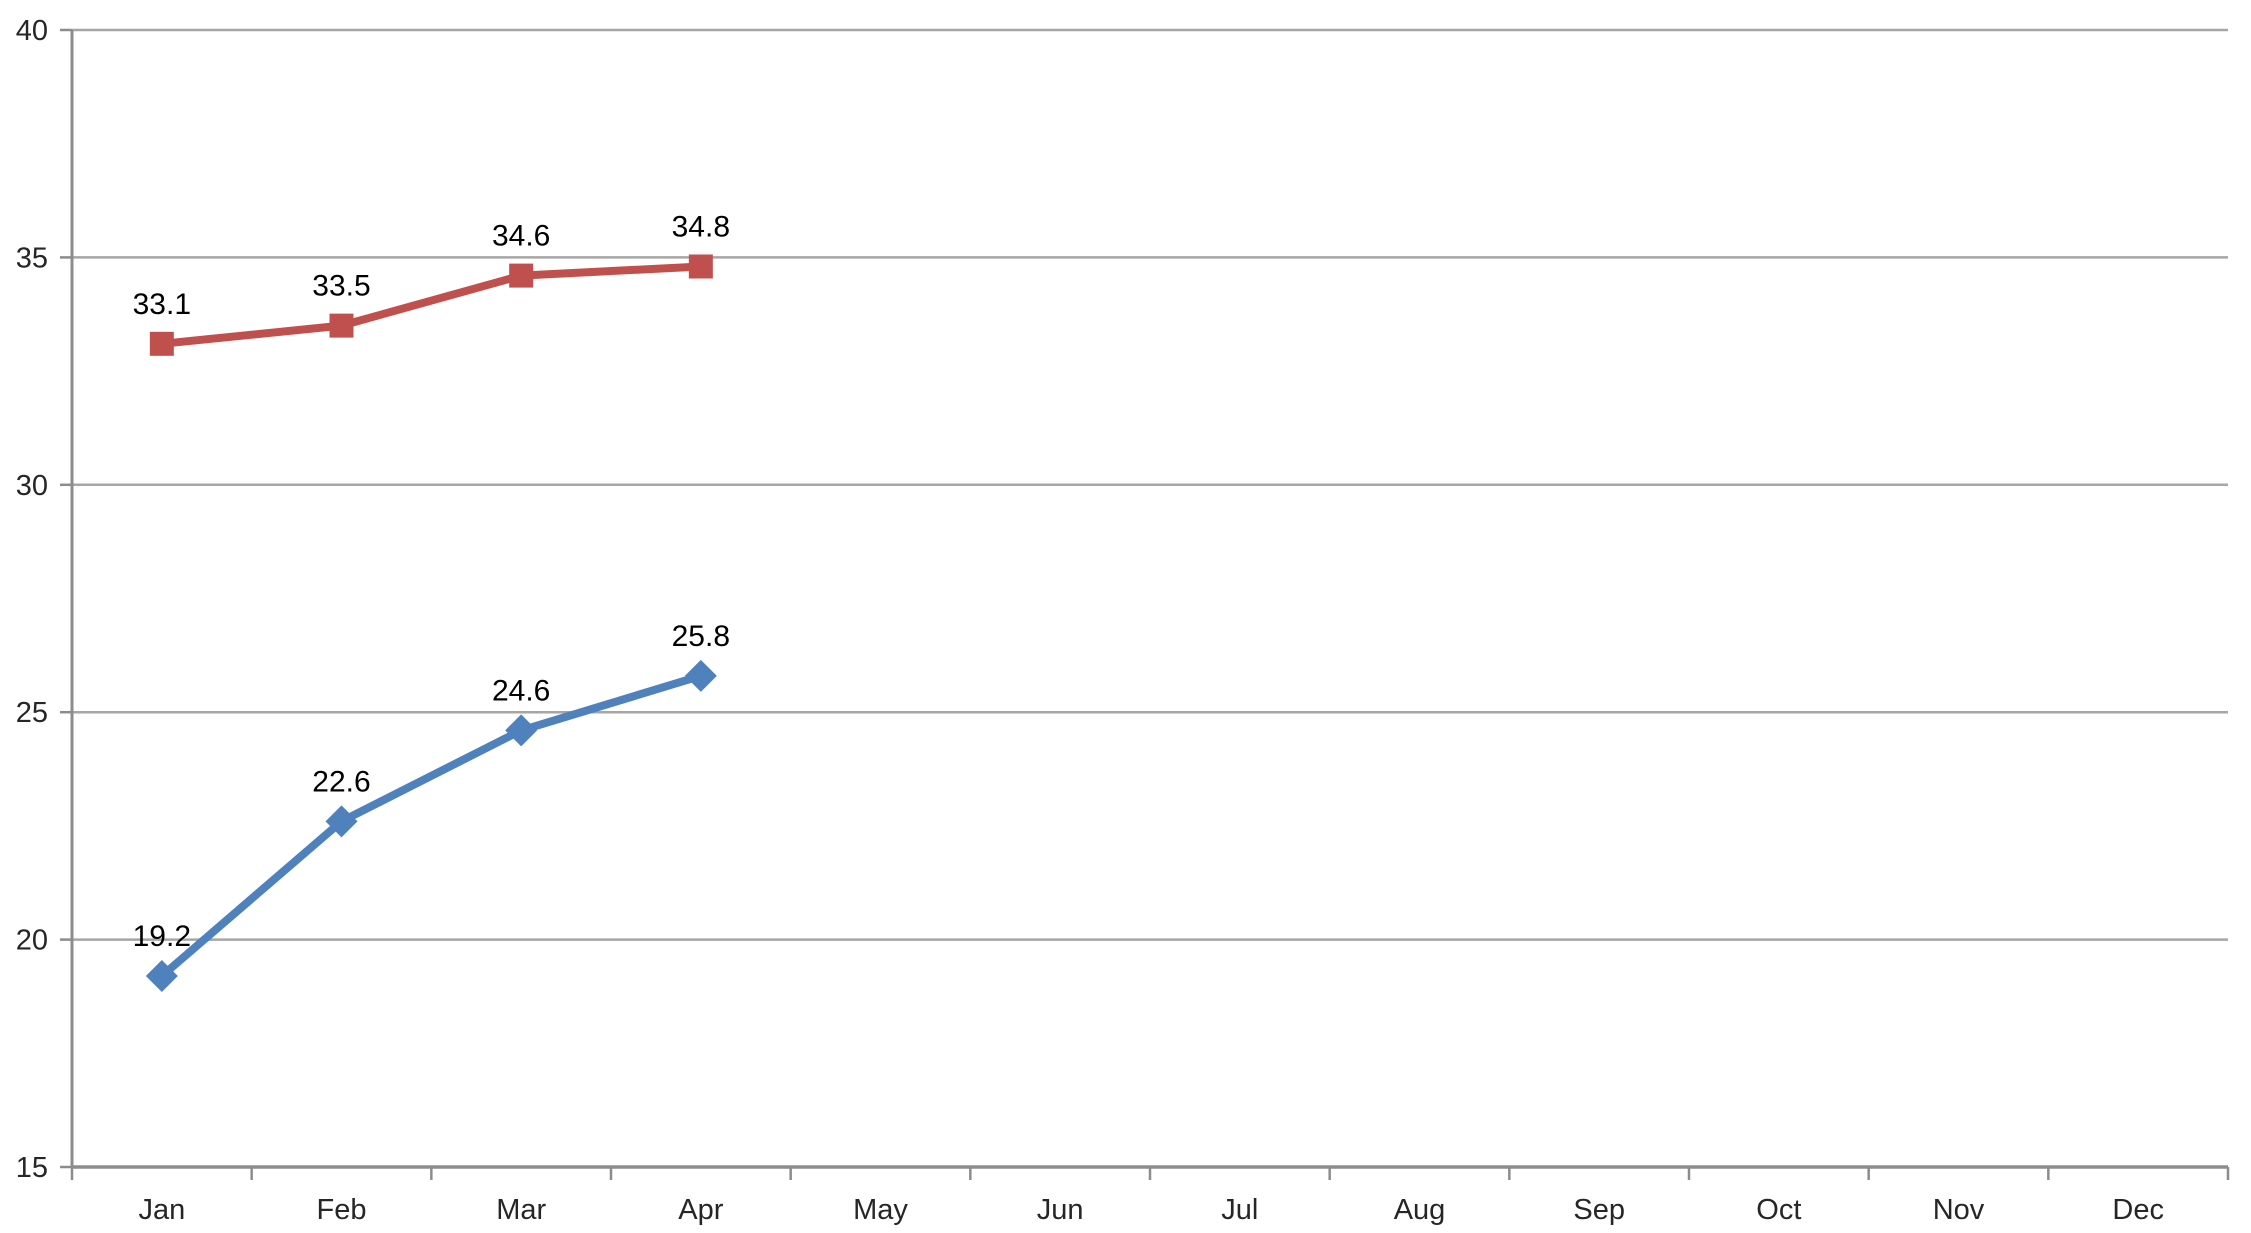 The height and width of the screenshot is (1233, 2251). What do you see at coordinates (162, 936) in the screenshot?
I see `data-point-label: 19.2` at bounding box center [162, 936].